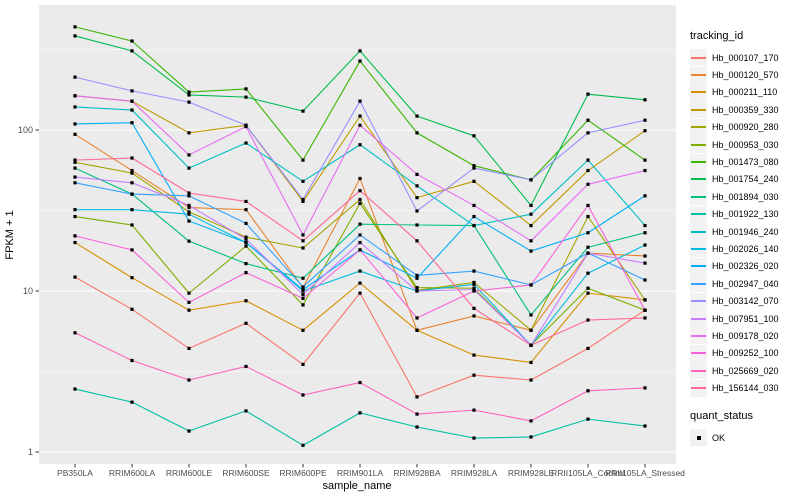 The height and width of the screenshot is (500, 800). I want to click on x-tick-label: RRIM928BA, so click(417, 473).